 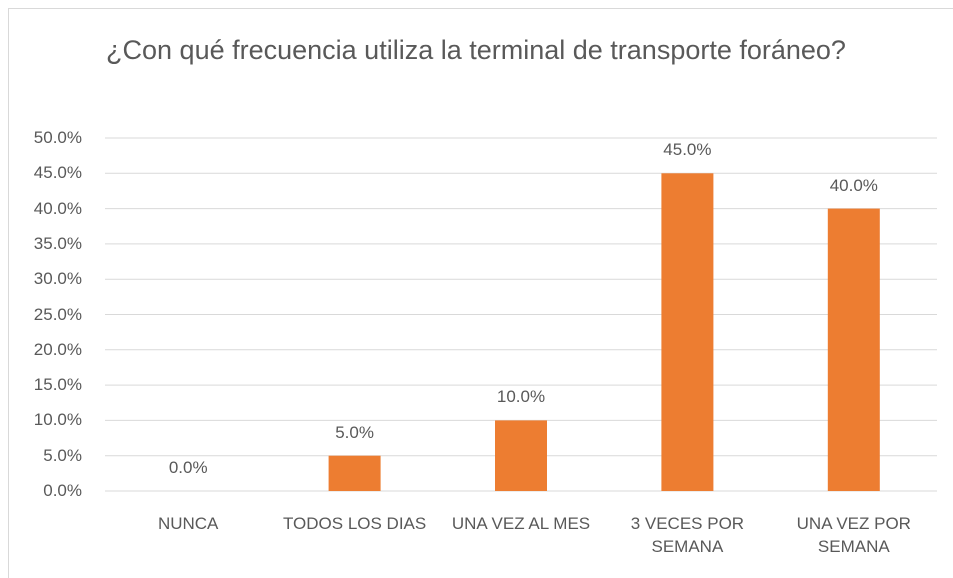 What do you see at coordinates (521, 397) in the screenshot?
I see `data-label: 10.0%` at bounding box center [521, 397].